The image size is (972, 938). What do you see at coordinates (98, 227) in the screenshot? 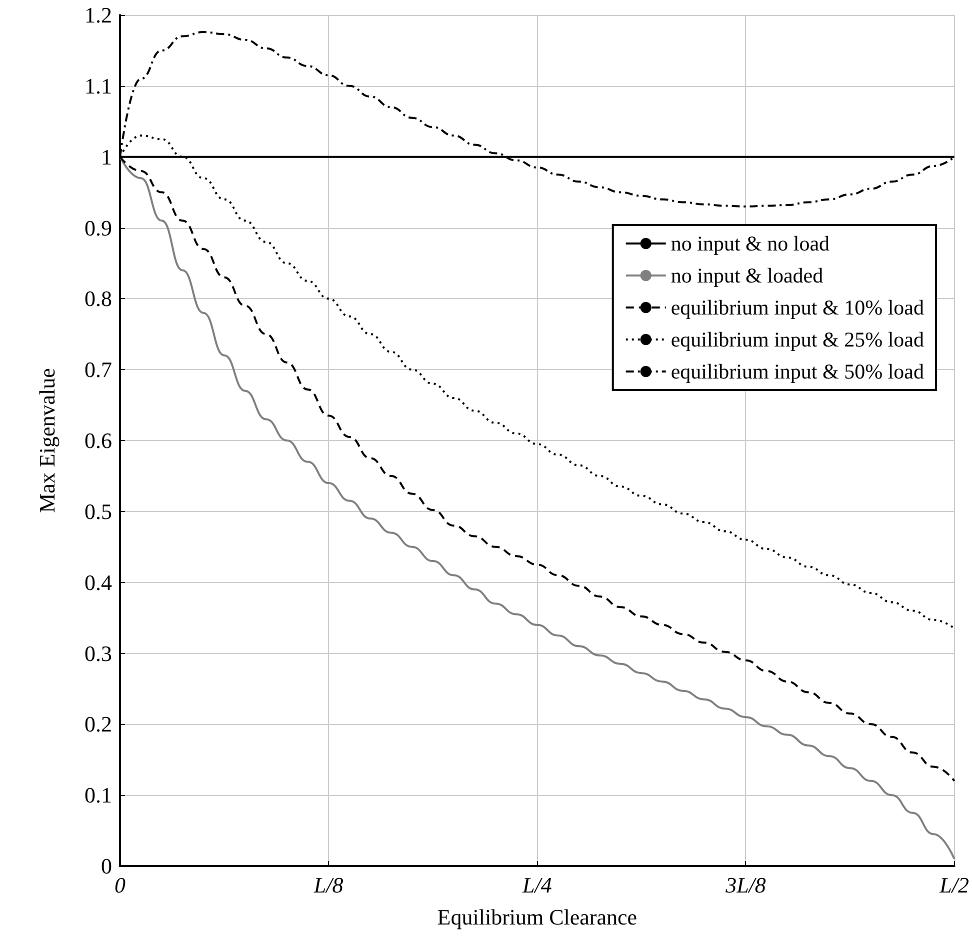
I see `y-tick-label: 0.9` at bounding box center [98, 227].